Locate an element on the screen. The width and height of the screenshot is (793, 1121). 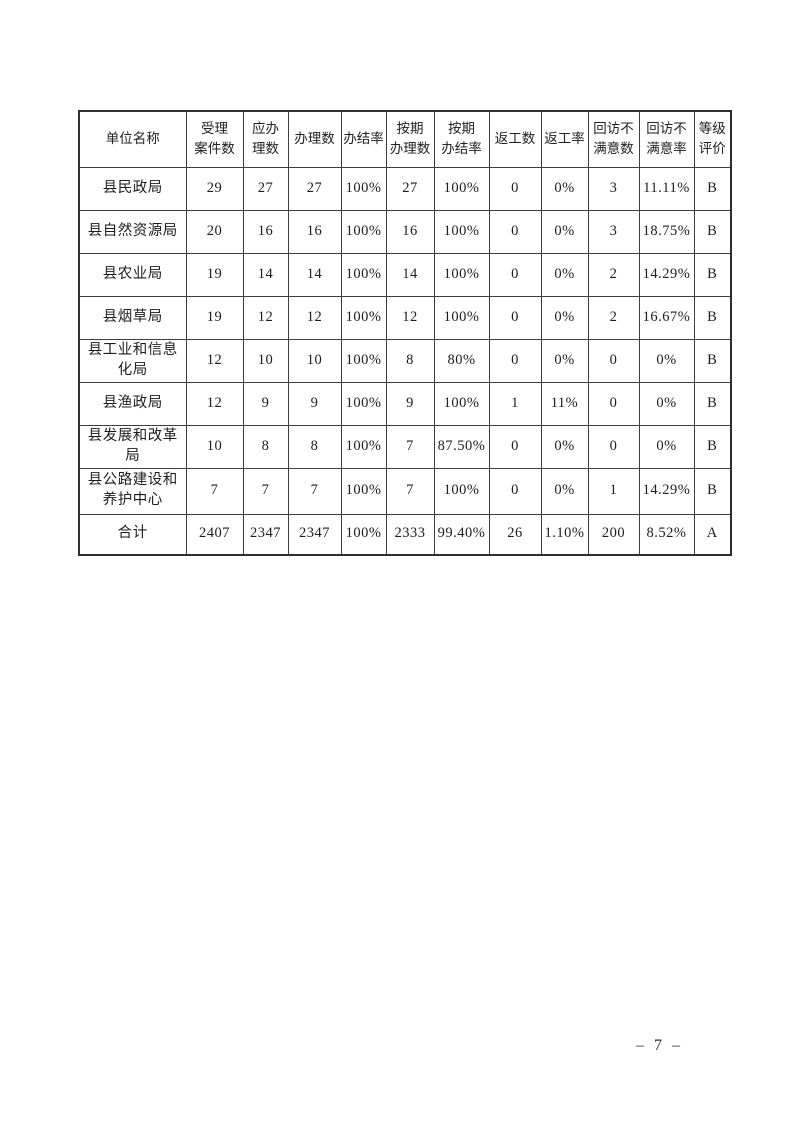
unit-name-cell: 县发展和改革局 is located at coordinates (132, 446).